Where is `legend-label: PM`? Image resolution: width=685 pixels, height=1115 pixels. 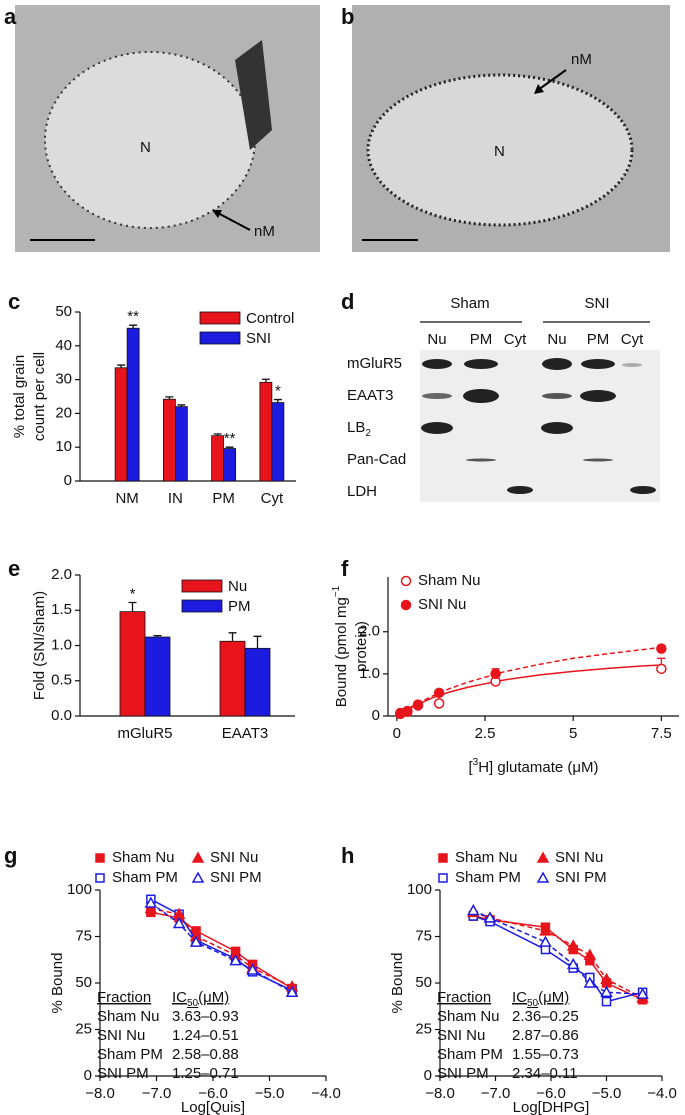
legend-label: PM is located at coordinates (239, 606).